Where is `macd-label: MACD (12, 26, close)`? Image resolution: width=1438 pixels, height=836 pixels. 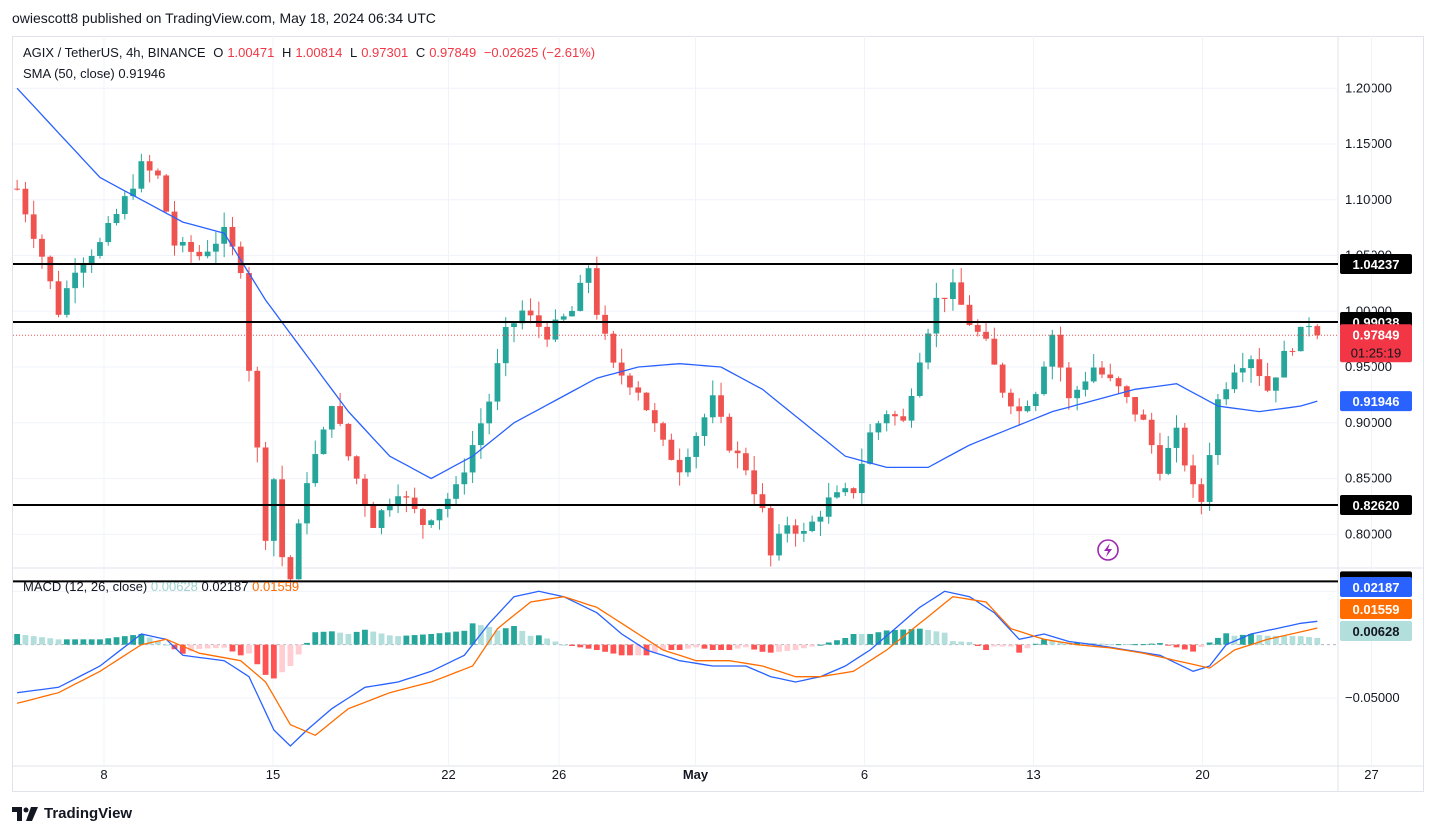
macd-label: MACD (12, 26, close) is located at coordinates (85, 586).